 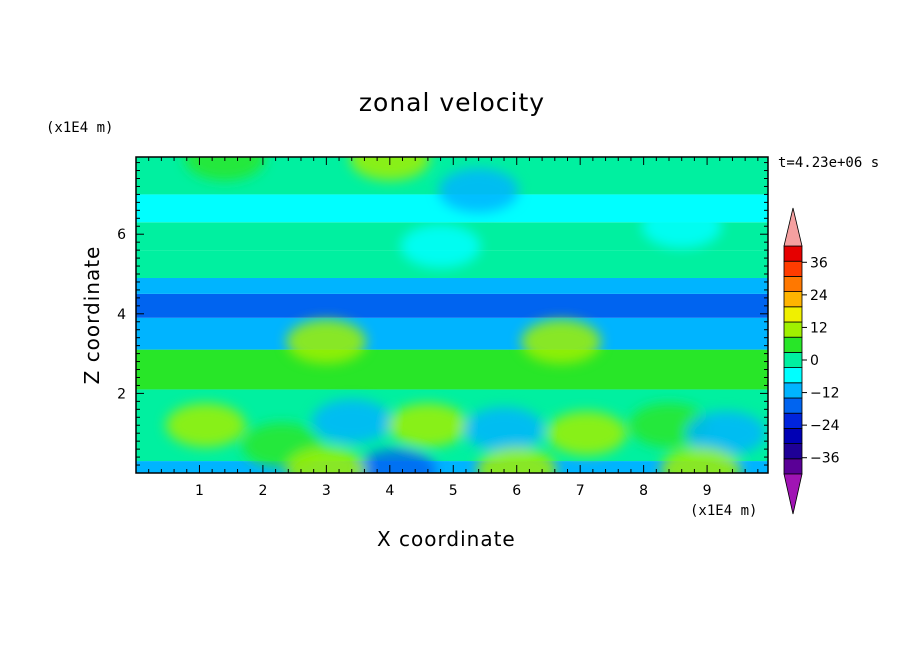 What do you see at coordinates (580, 491) in the screenshot?
I see `x-tick-label: 7` at bounding box center [580, 491].